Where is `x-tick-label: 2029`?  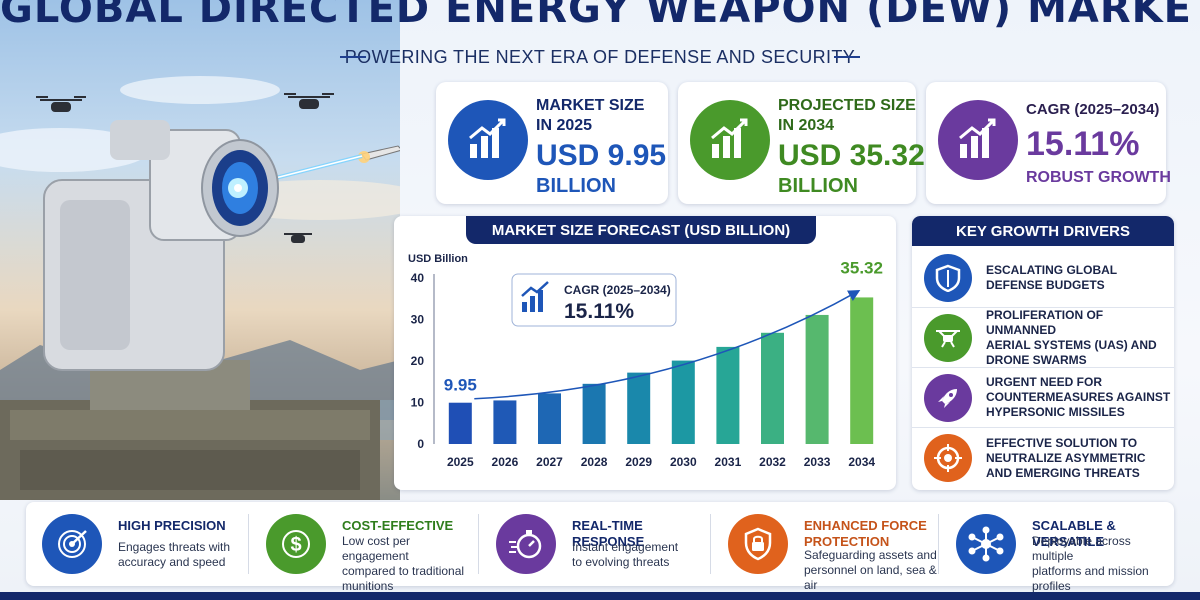 x-tick-label: 2029 is located at coordinates (638, 462).